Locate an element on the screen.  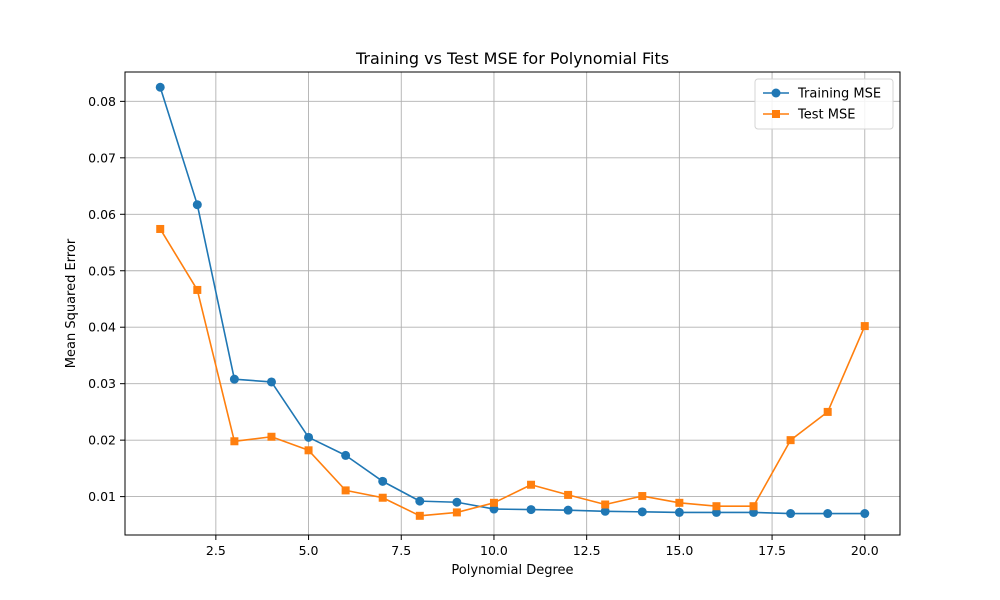
y-tick-label: 0.01 is located at coordinates (102, 496).